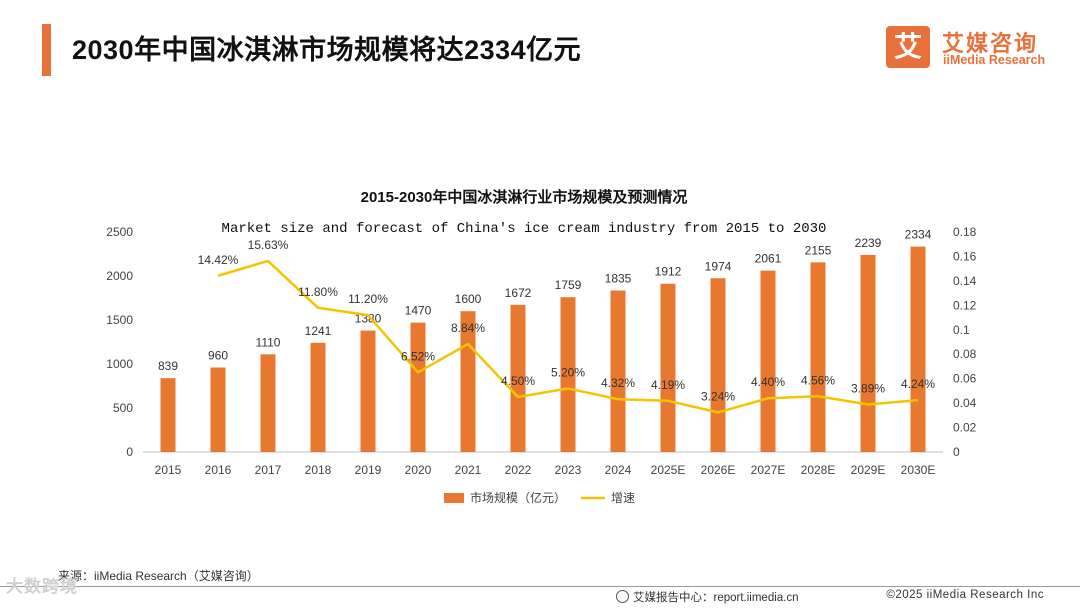  I want to click on growth-rate-label: 4.32%, so click(618, 383).